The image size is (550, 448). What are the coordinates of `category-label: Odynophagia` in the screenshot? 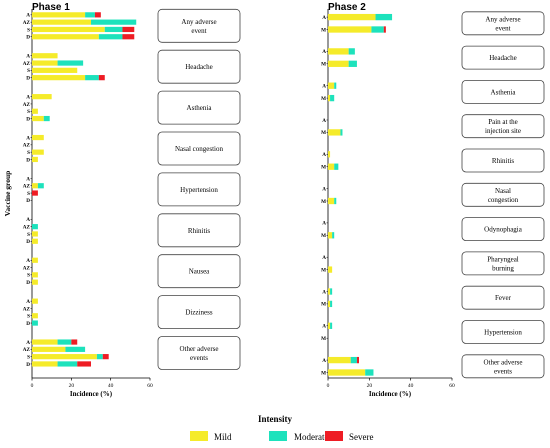 It's located at (503, 230).